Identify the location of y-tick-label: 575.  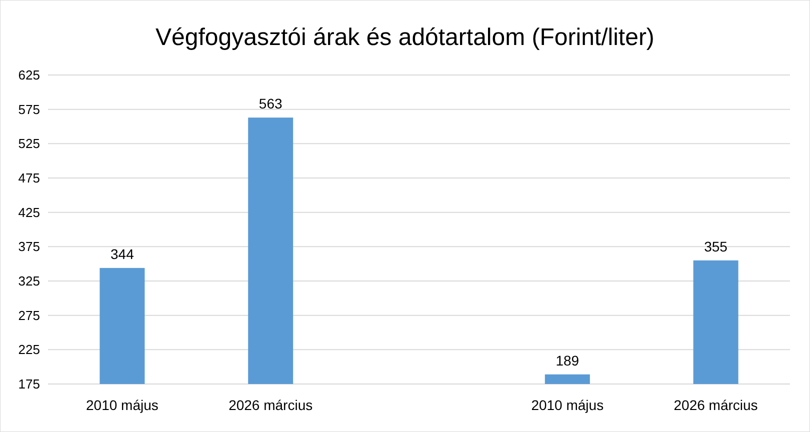
(29, 109).